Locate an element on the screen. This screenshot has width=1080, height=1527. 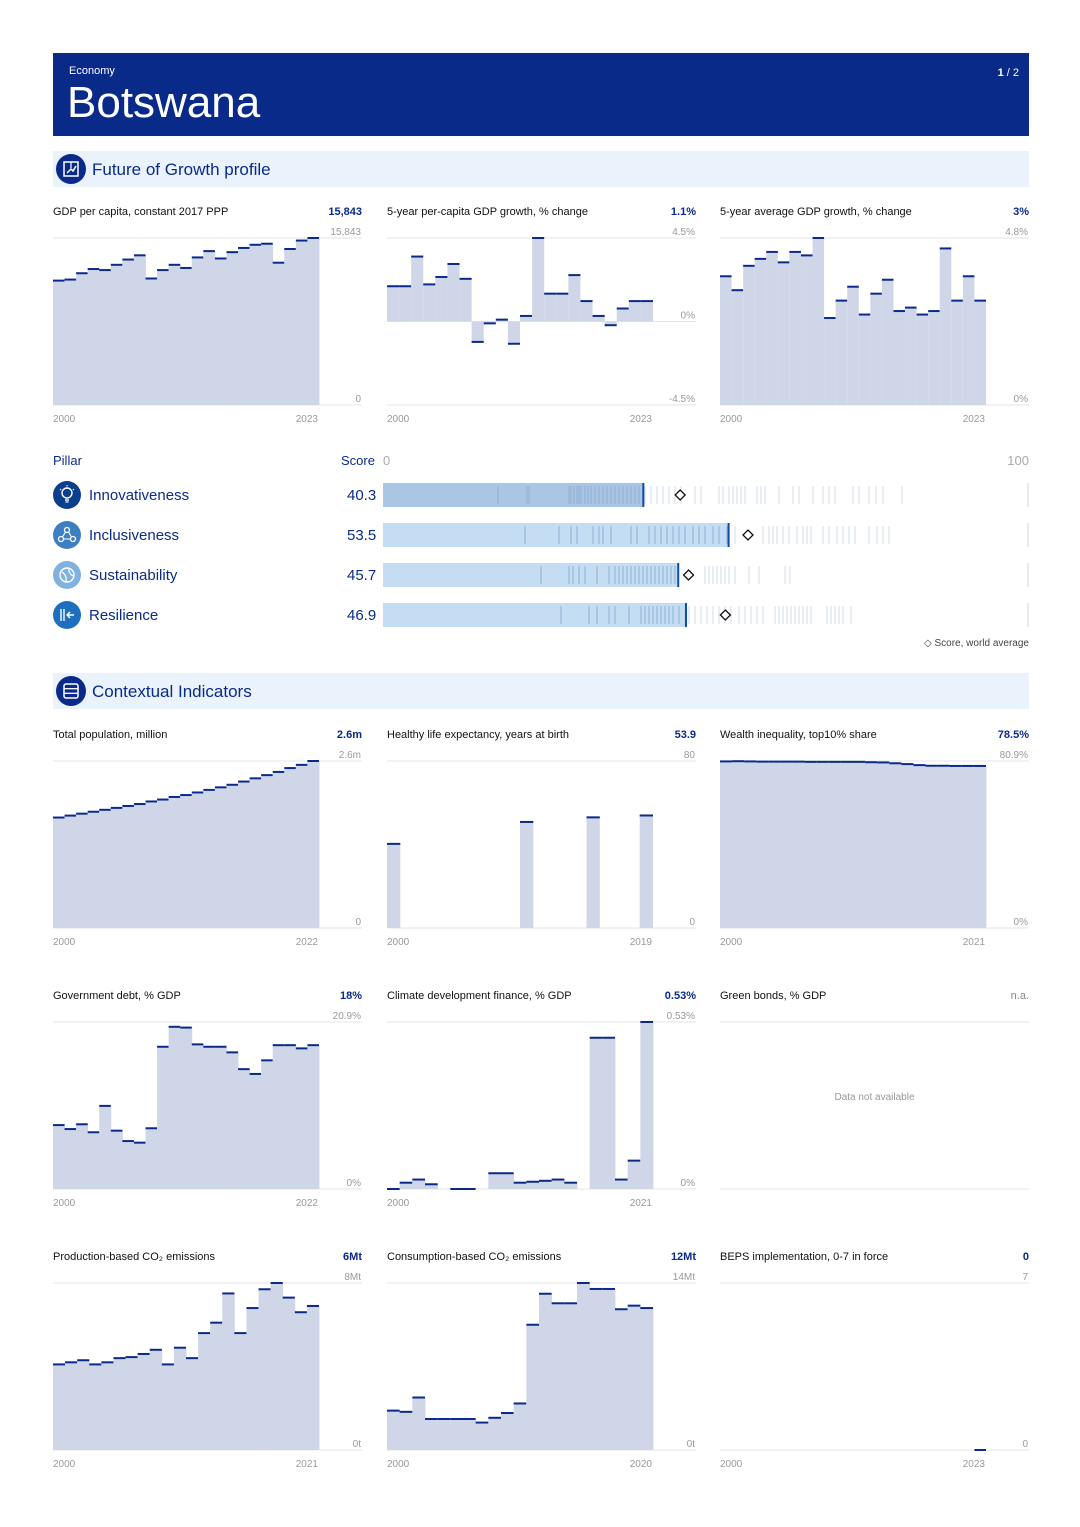
pillar-score-track is located at coordinates (706, 535).